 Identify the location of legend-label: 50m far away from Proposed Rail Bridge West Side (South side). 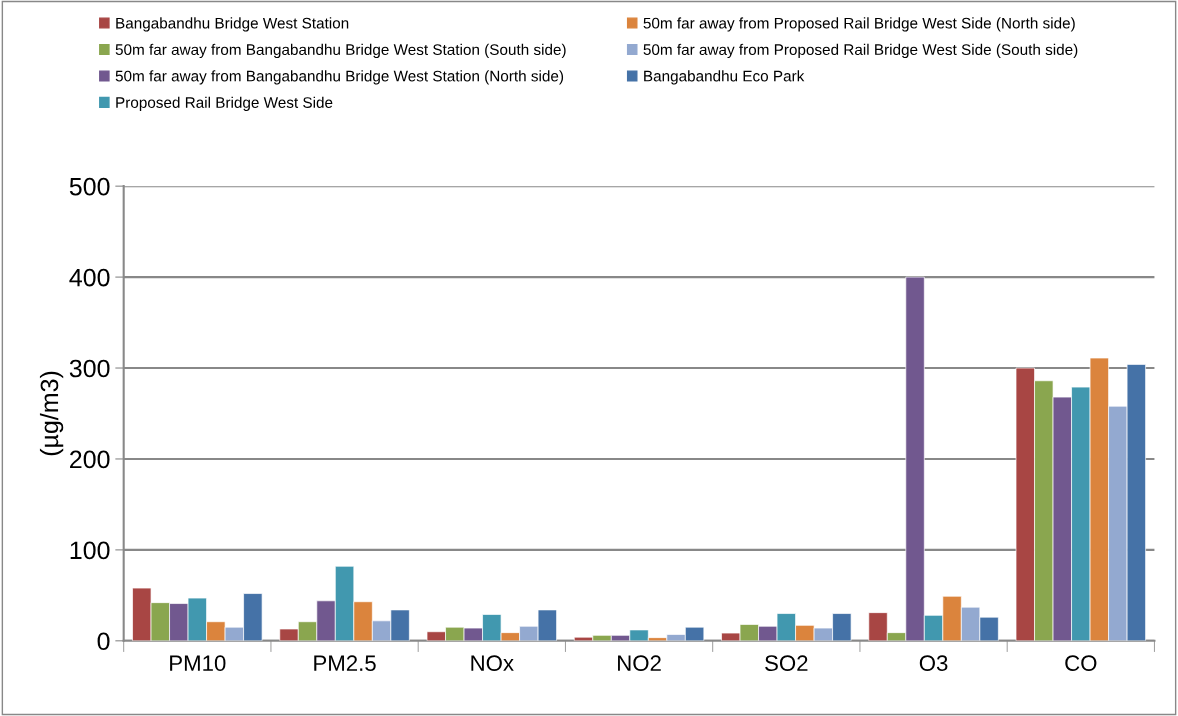
(860, 51).